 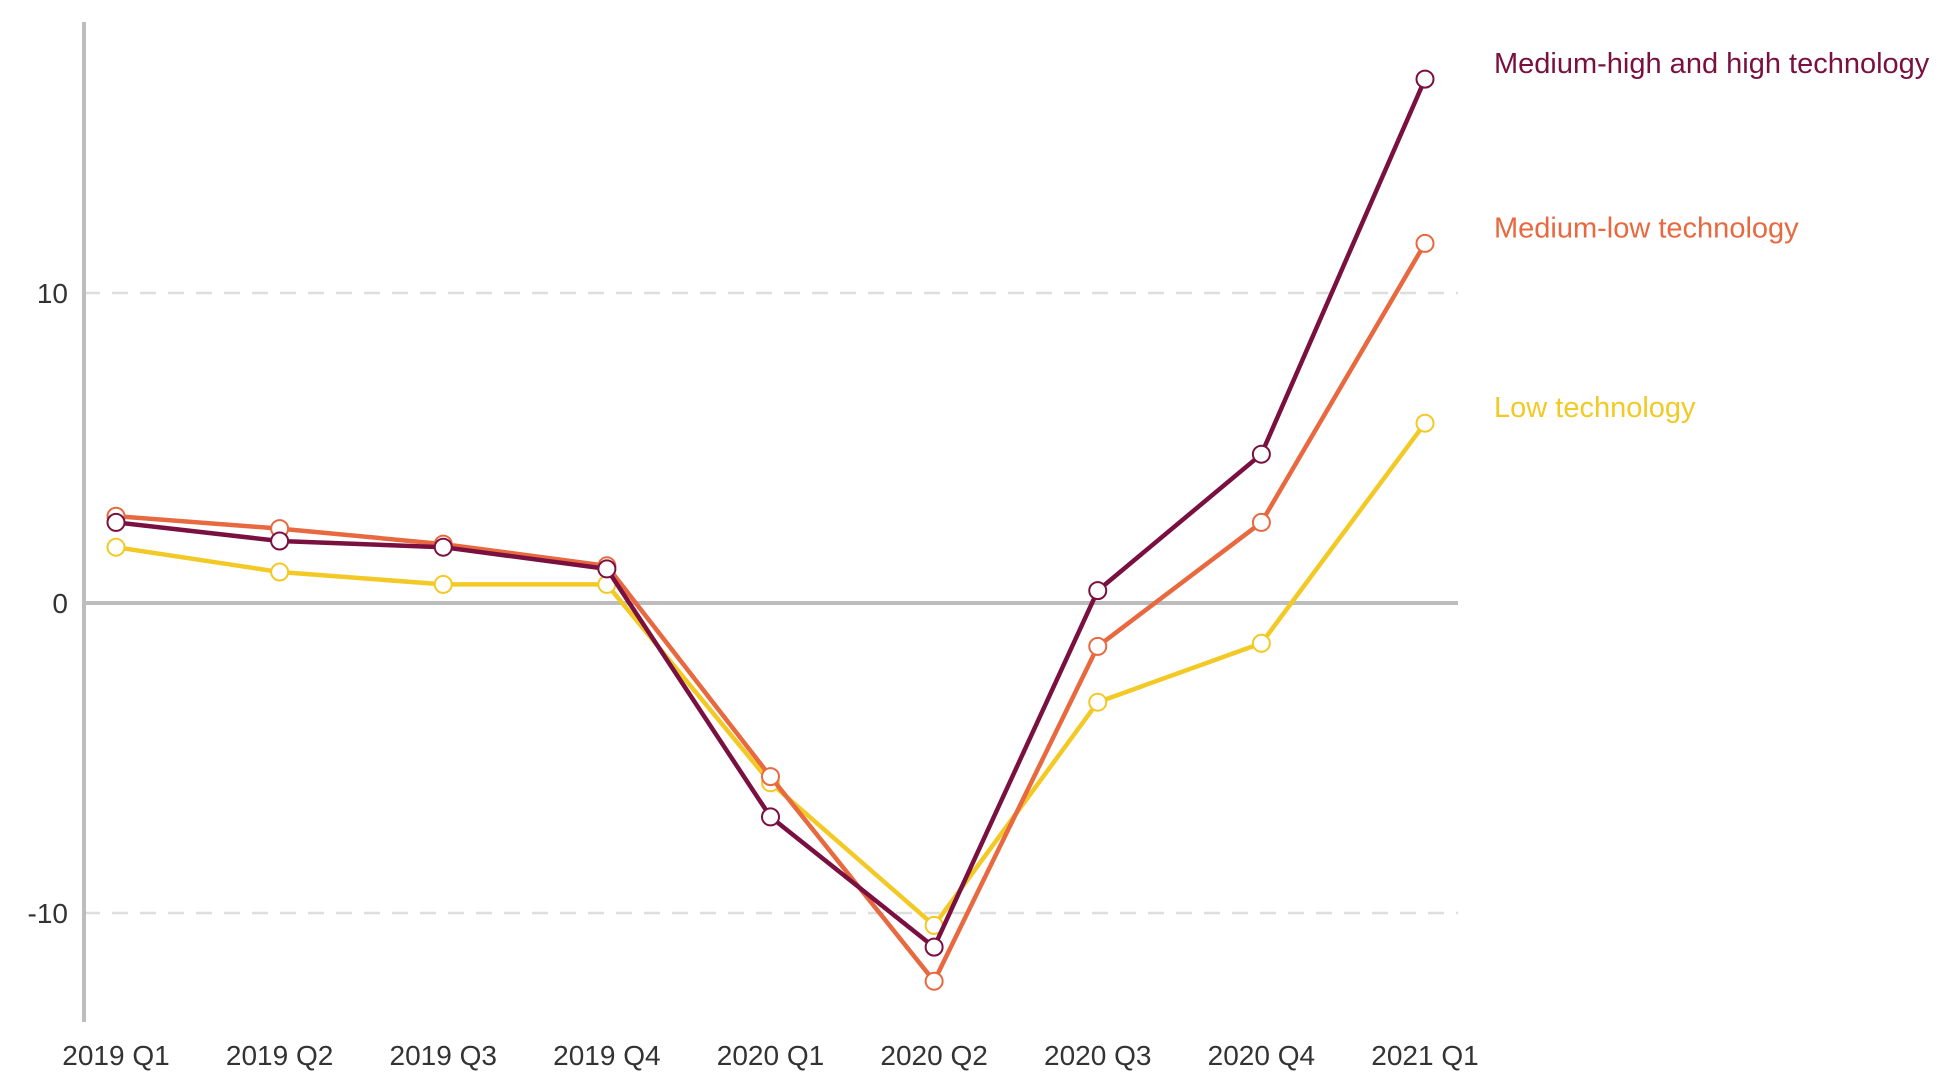 What do you see at coordinates (443, 1055) in the screenshot?
I see `x-tick-label: 2019 Q3` at bounding box center [443, 1055].